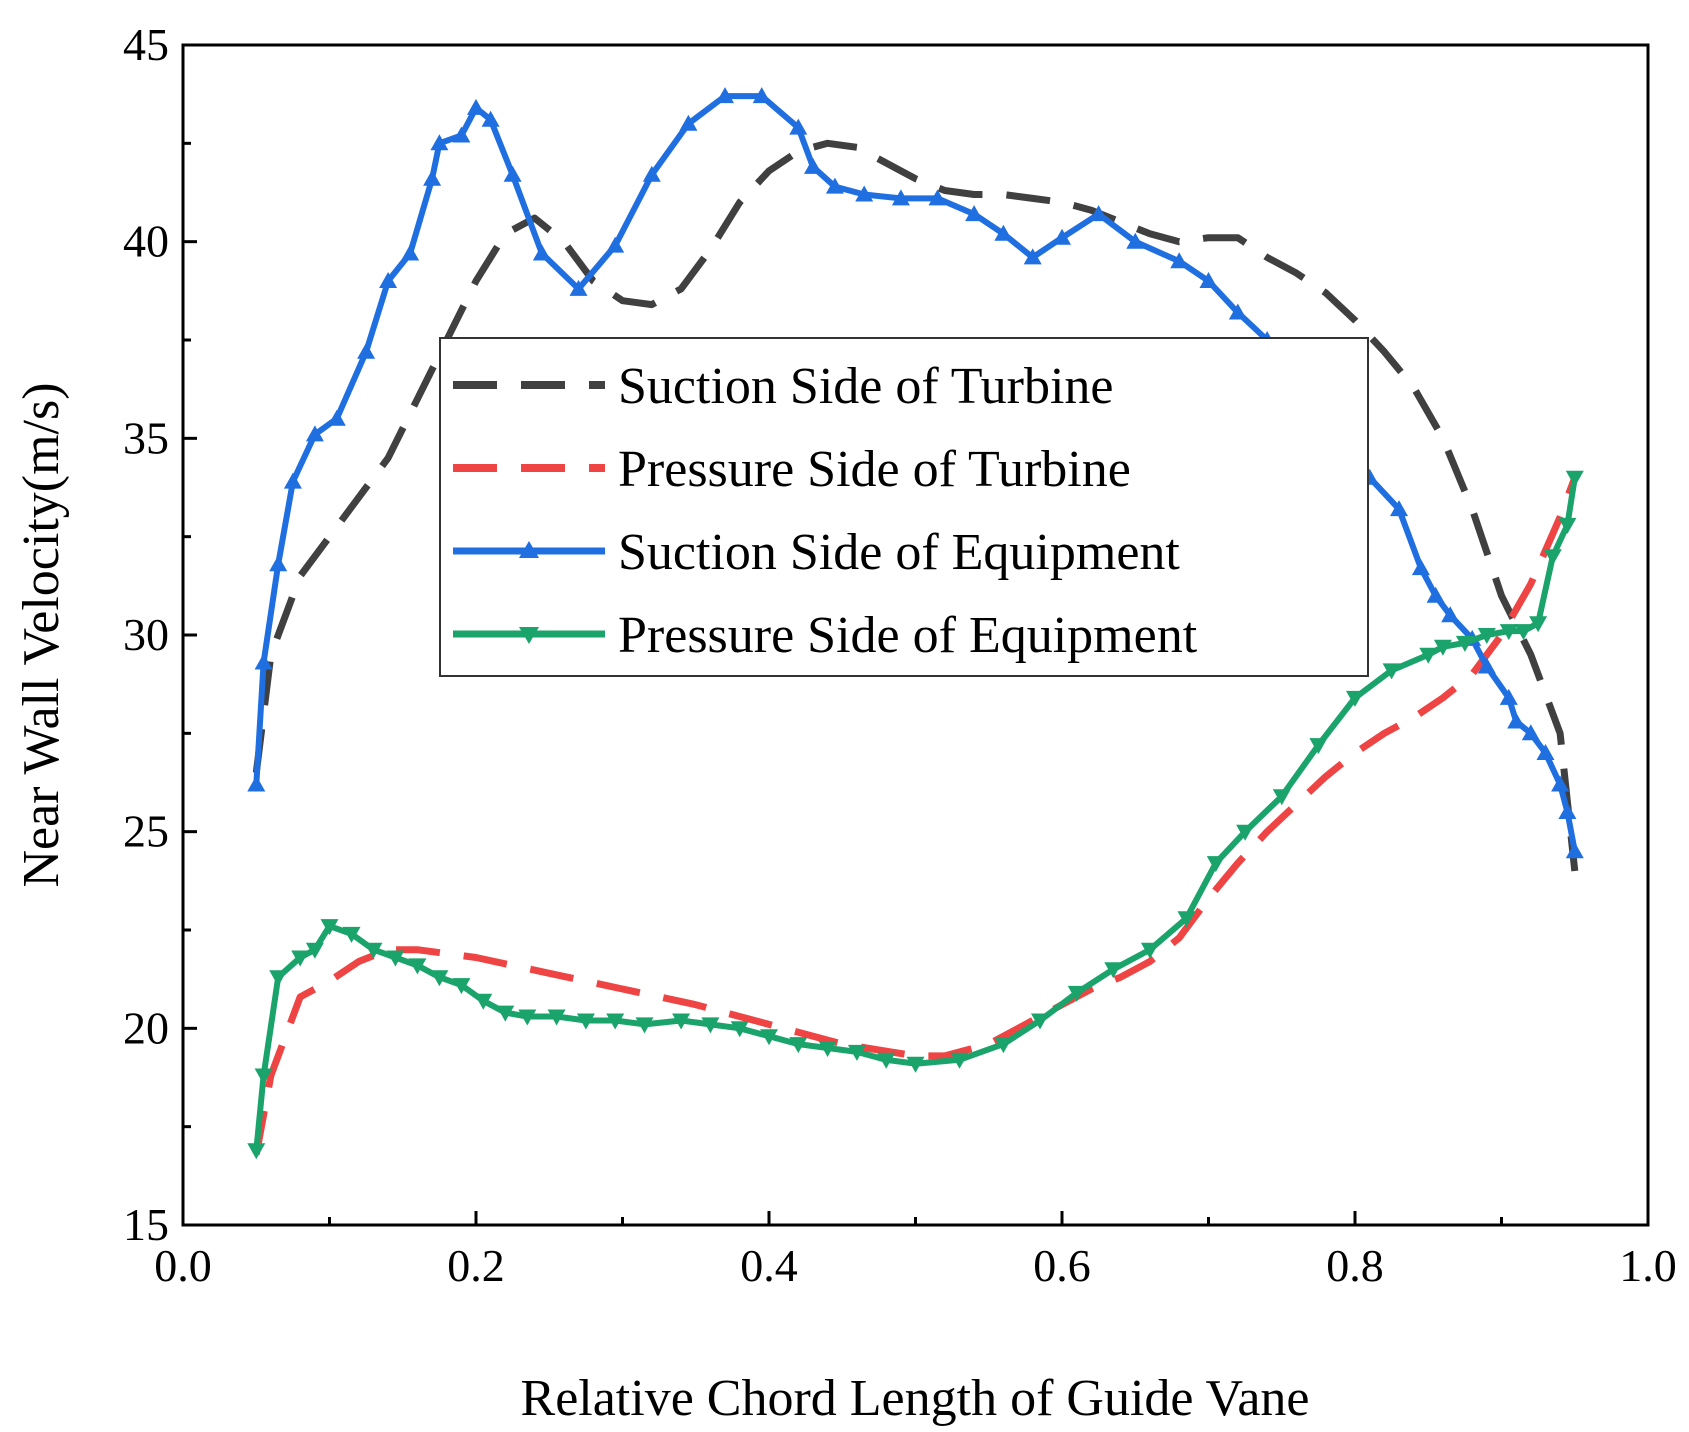 The height and width of the screenshot is (1432, 1689). I want to click on y-tick-label: 20, so click(146, 1027).